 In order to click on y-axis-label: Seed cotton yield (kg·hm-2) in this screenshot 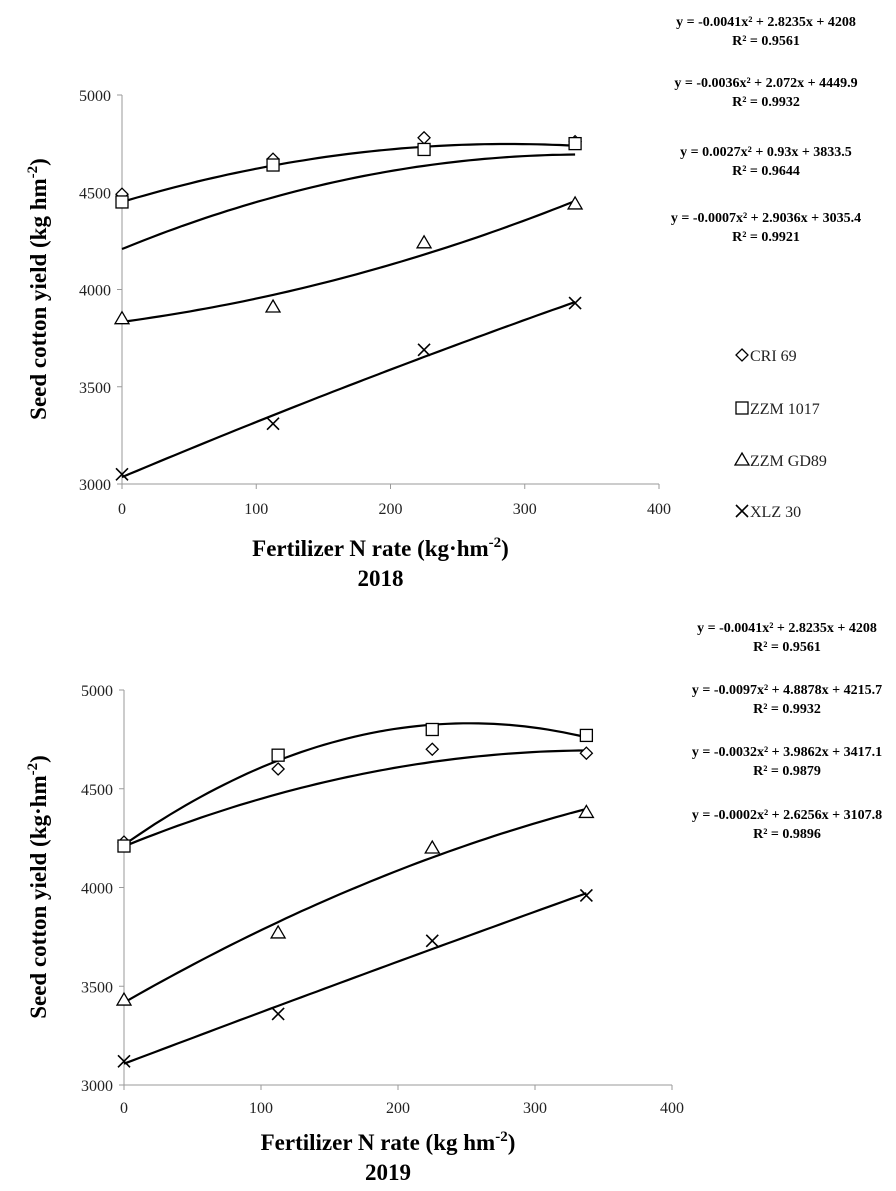, I will do `click(38, 887)`.